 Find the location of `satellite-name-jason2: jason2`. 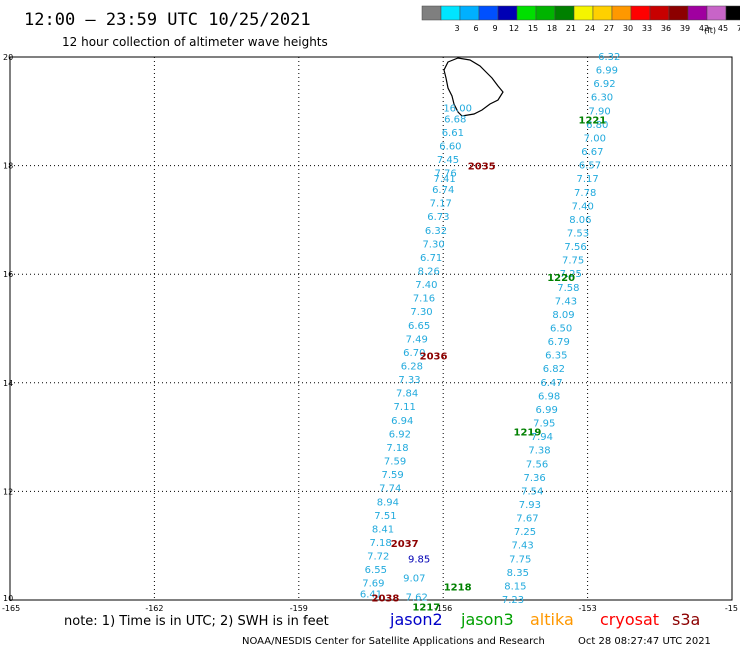

satellite-name-jason2: jason2 is located at coordinates (416, 619).